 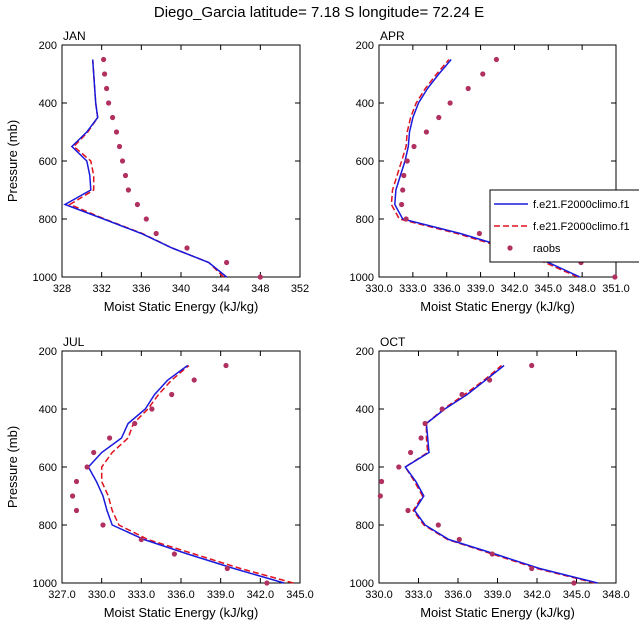 I want to click on x-tick-label: 336, so click(x=141, y=289).